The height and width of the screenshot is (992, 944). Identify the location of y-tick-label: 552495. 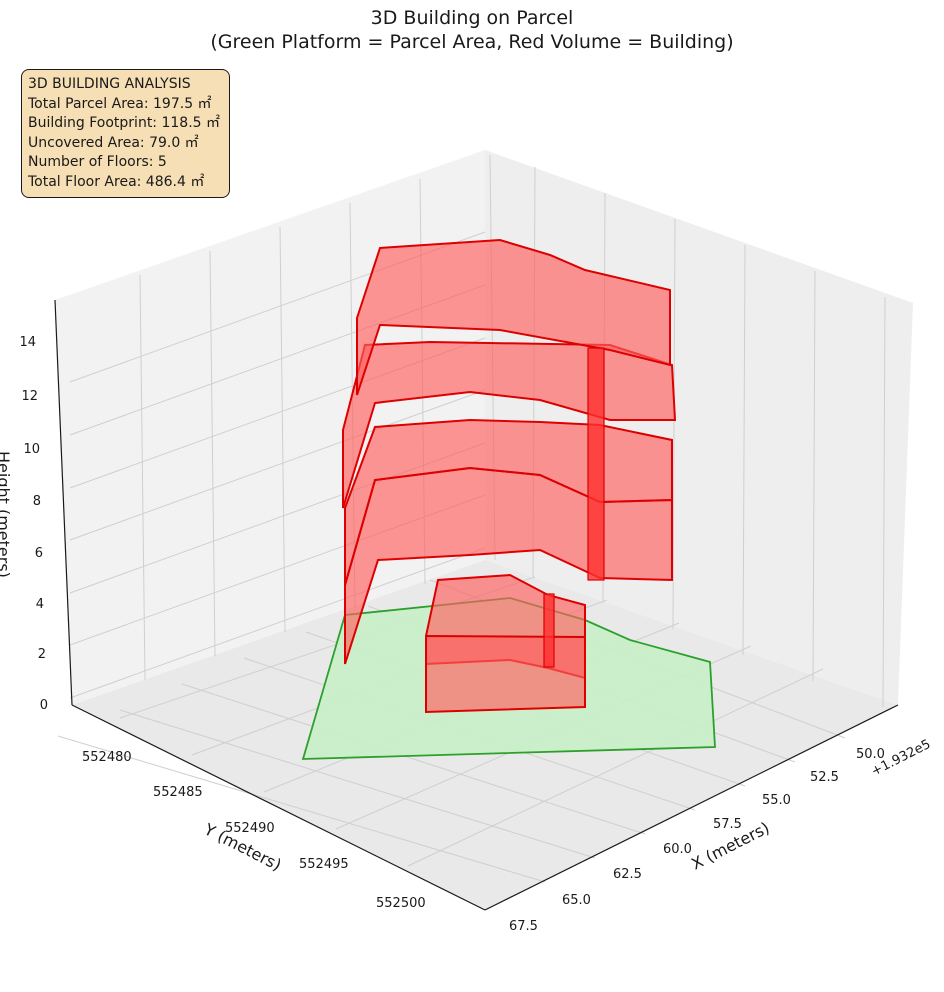
(324, 864).